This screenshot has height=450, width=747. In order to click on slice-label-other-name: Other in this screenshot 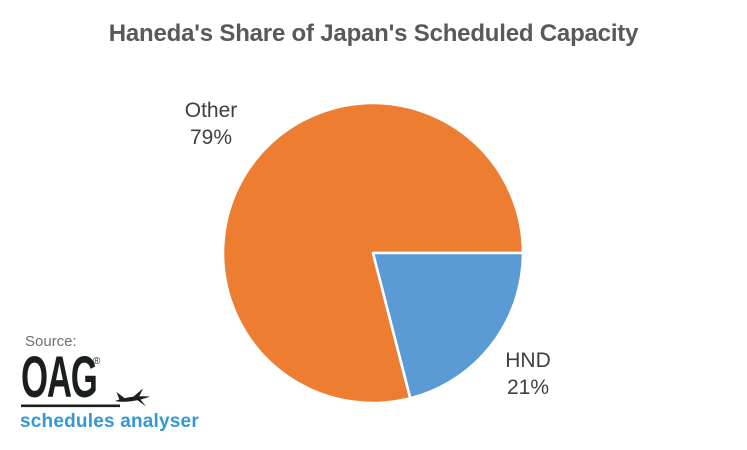, I will do `click(211, 110)`.